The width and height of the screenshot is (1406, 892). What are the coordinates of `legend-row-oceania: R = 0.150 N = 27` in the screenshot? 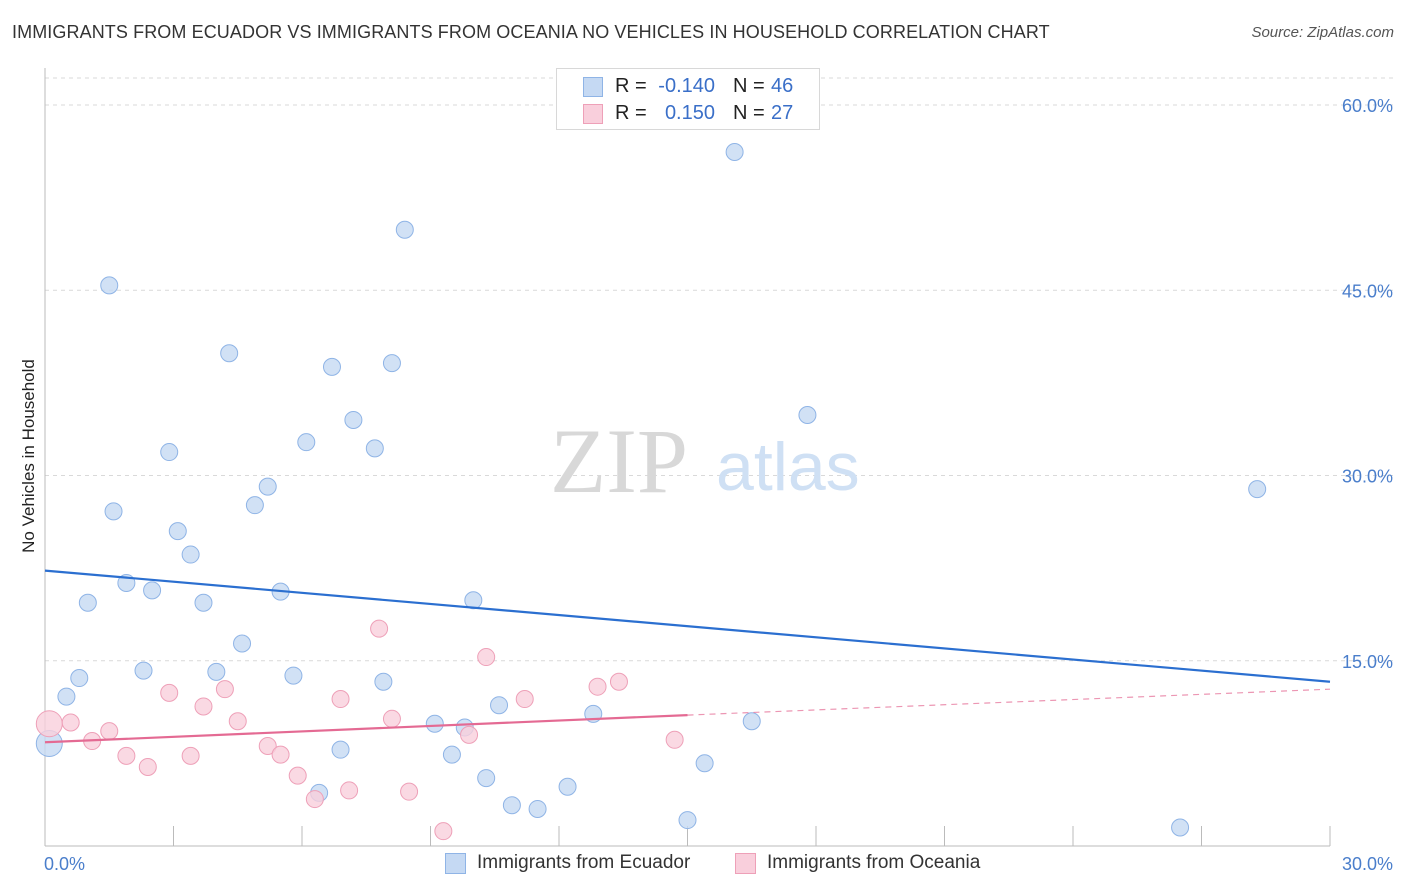 It's located at (688, 114).